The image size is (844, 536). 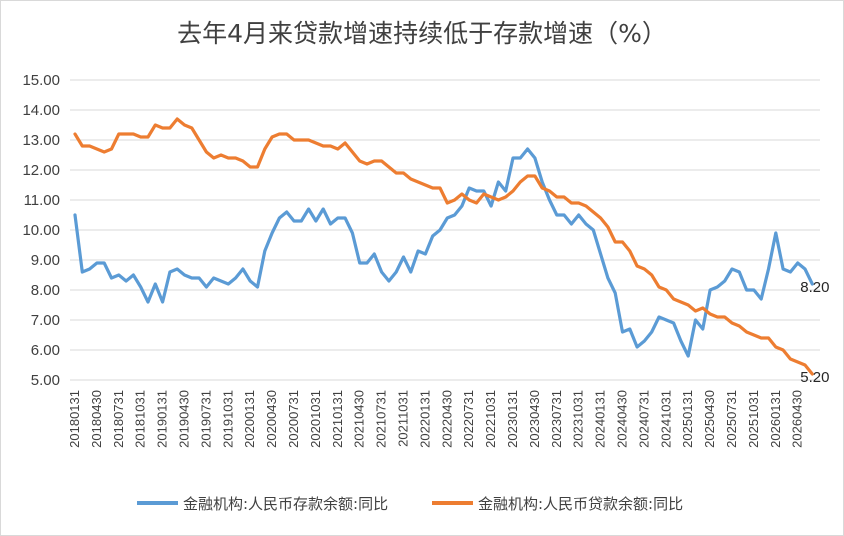 What do you see at coordinates (381, 419) in the screenshot?
I see `x-tick-label: 20210731` at bounding box center [381, 419].